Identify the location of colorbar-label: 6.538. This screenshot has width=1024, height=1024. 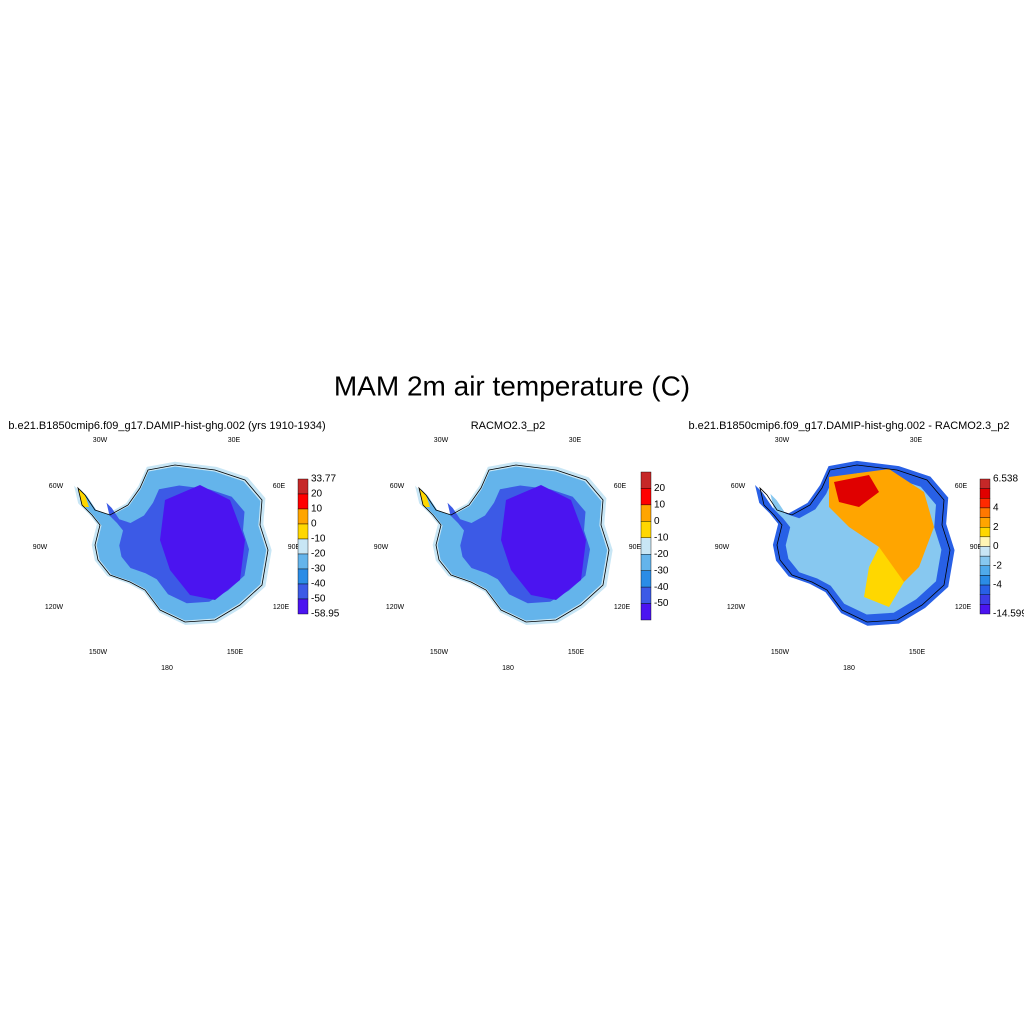
(1005, 479).